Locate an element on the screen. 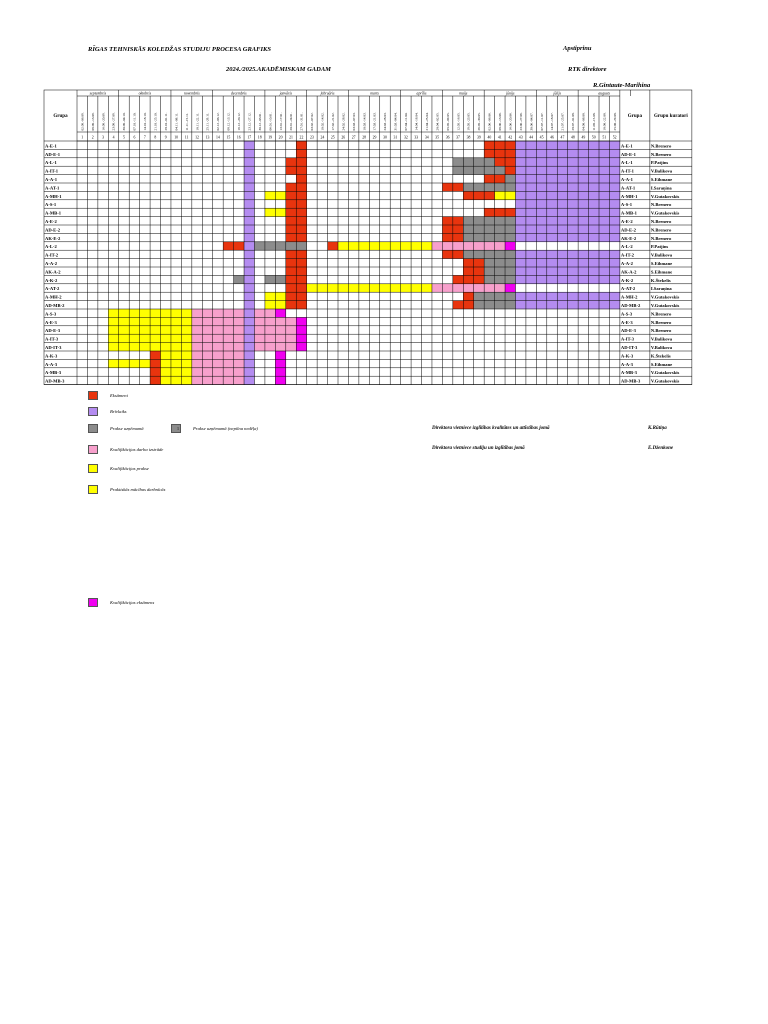 This screenshot has height=1024, width=768. week-date: 09.12.-13.12. is located at coordinates (229, 121).